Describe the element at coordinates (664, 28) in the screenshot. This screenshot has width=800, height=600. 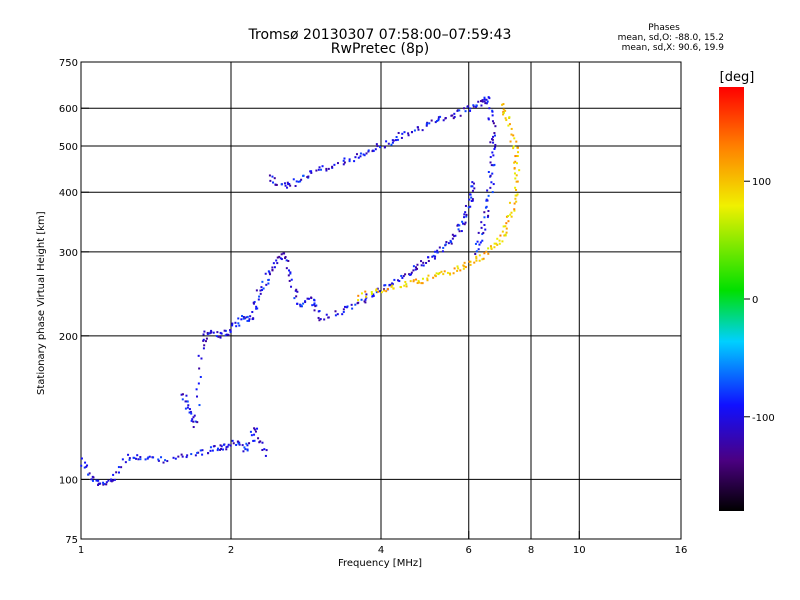
I see `phase-stats-heading: Phases` at that location.